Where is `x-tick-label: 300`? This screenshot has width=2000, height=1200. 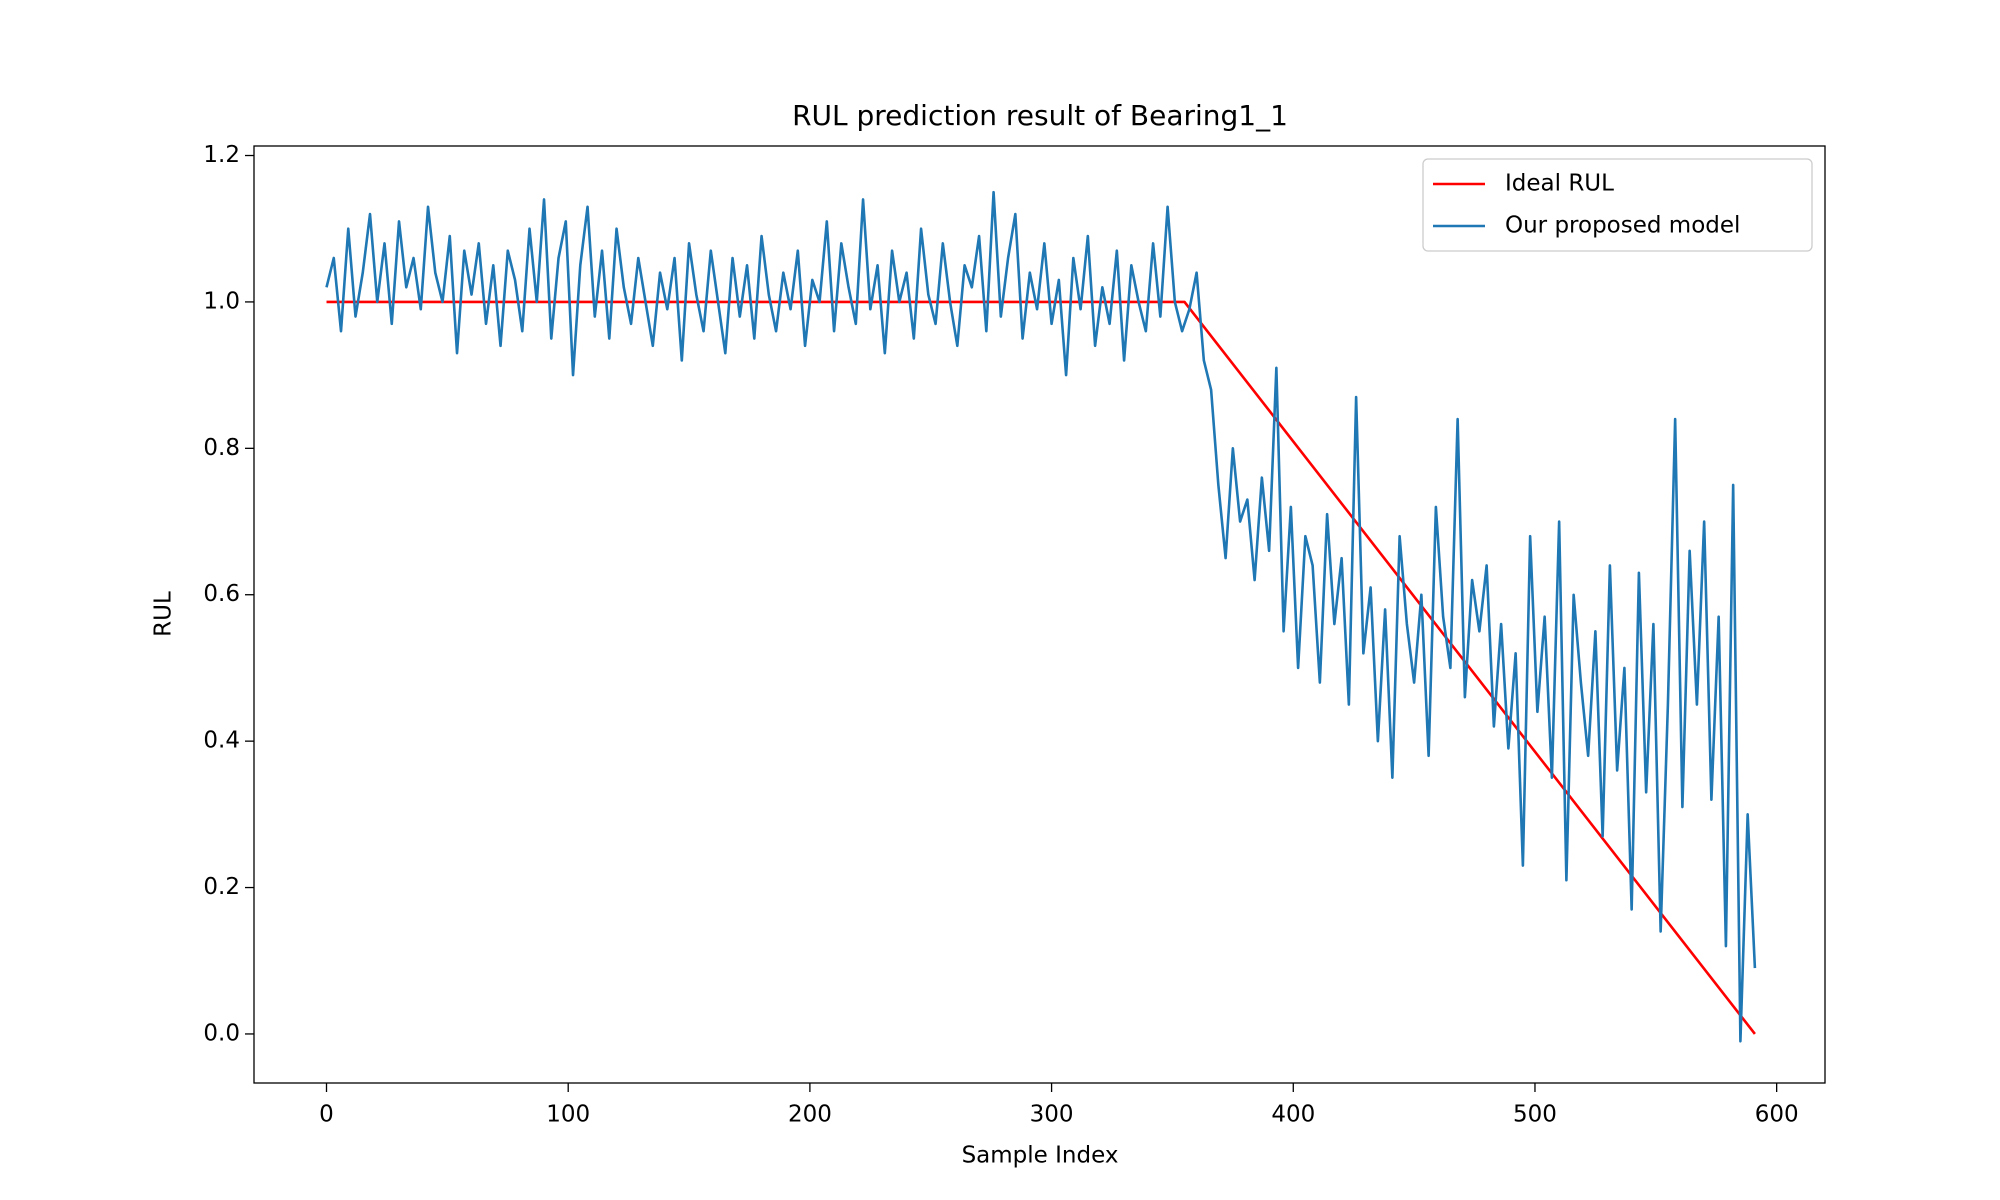 x-tick-label: 300 is located at coordinates (1052, 1115).